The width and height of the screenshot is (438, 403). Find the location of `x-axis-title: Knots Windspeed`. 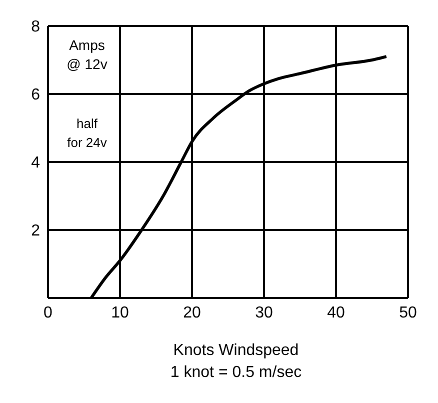

x-axis-title: Knots Windspeed is located at coordinates (236, 351).